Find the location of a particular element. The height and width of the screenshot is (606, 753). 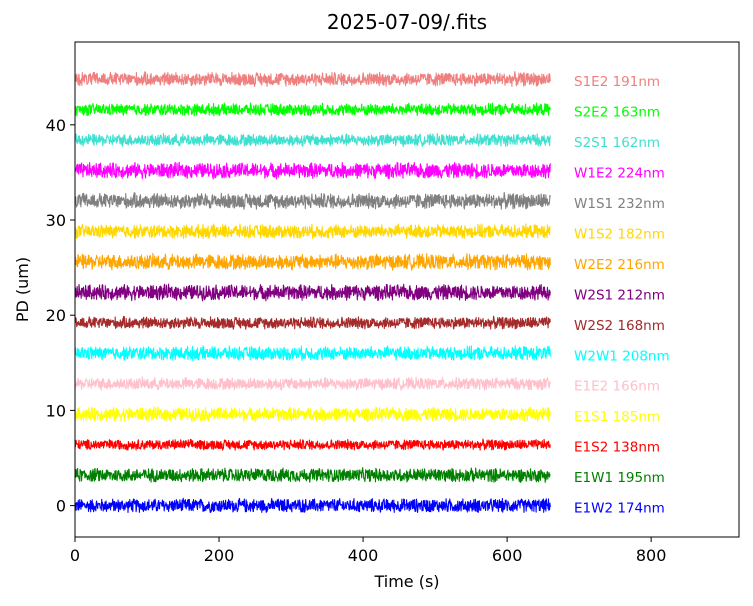

series-label: W1E2 224nm is located at coordinates (619, 174).